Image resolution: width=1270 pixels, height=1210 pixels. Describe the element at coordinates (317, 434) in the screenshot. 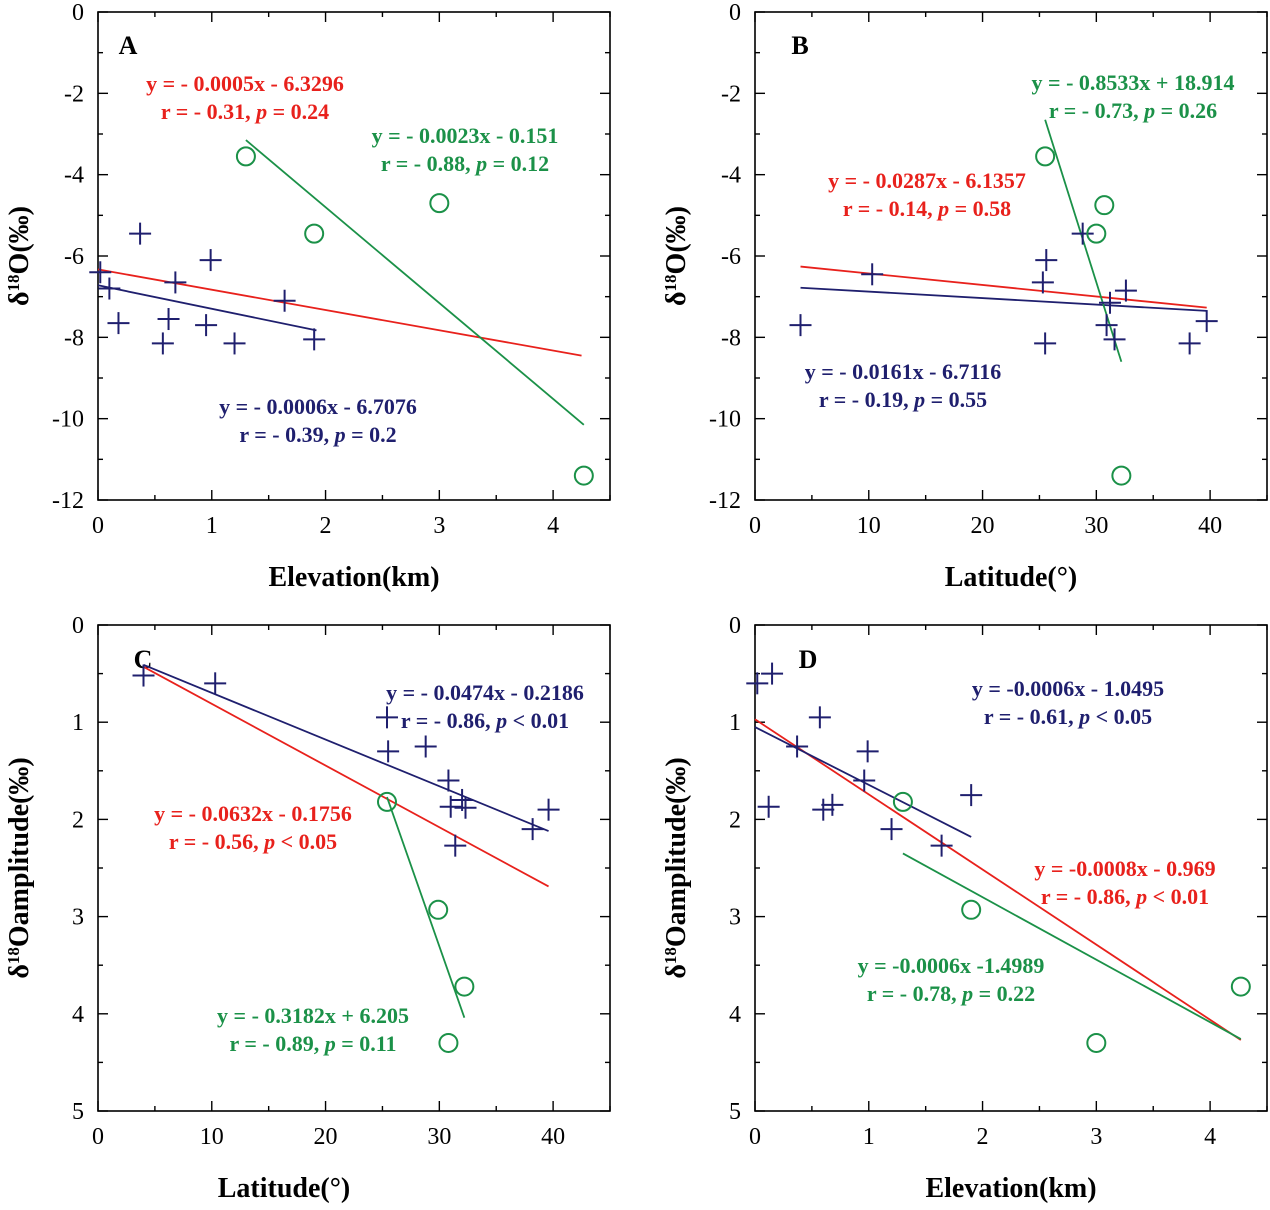

I see `regression-equation: r = - 0.39, p = 0.2` at that location.